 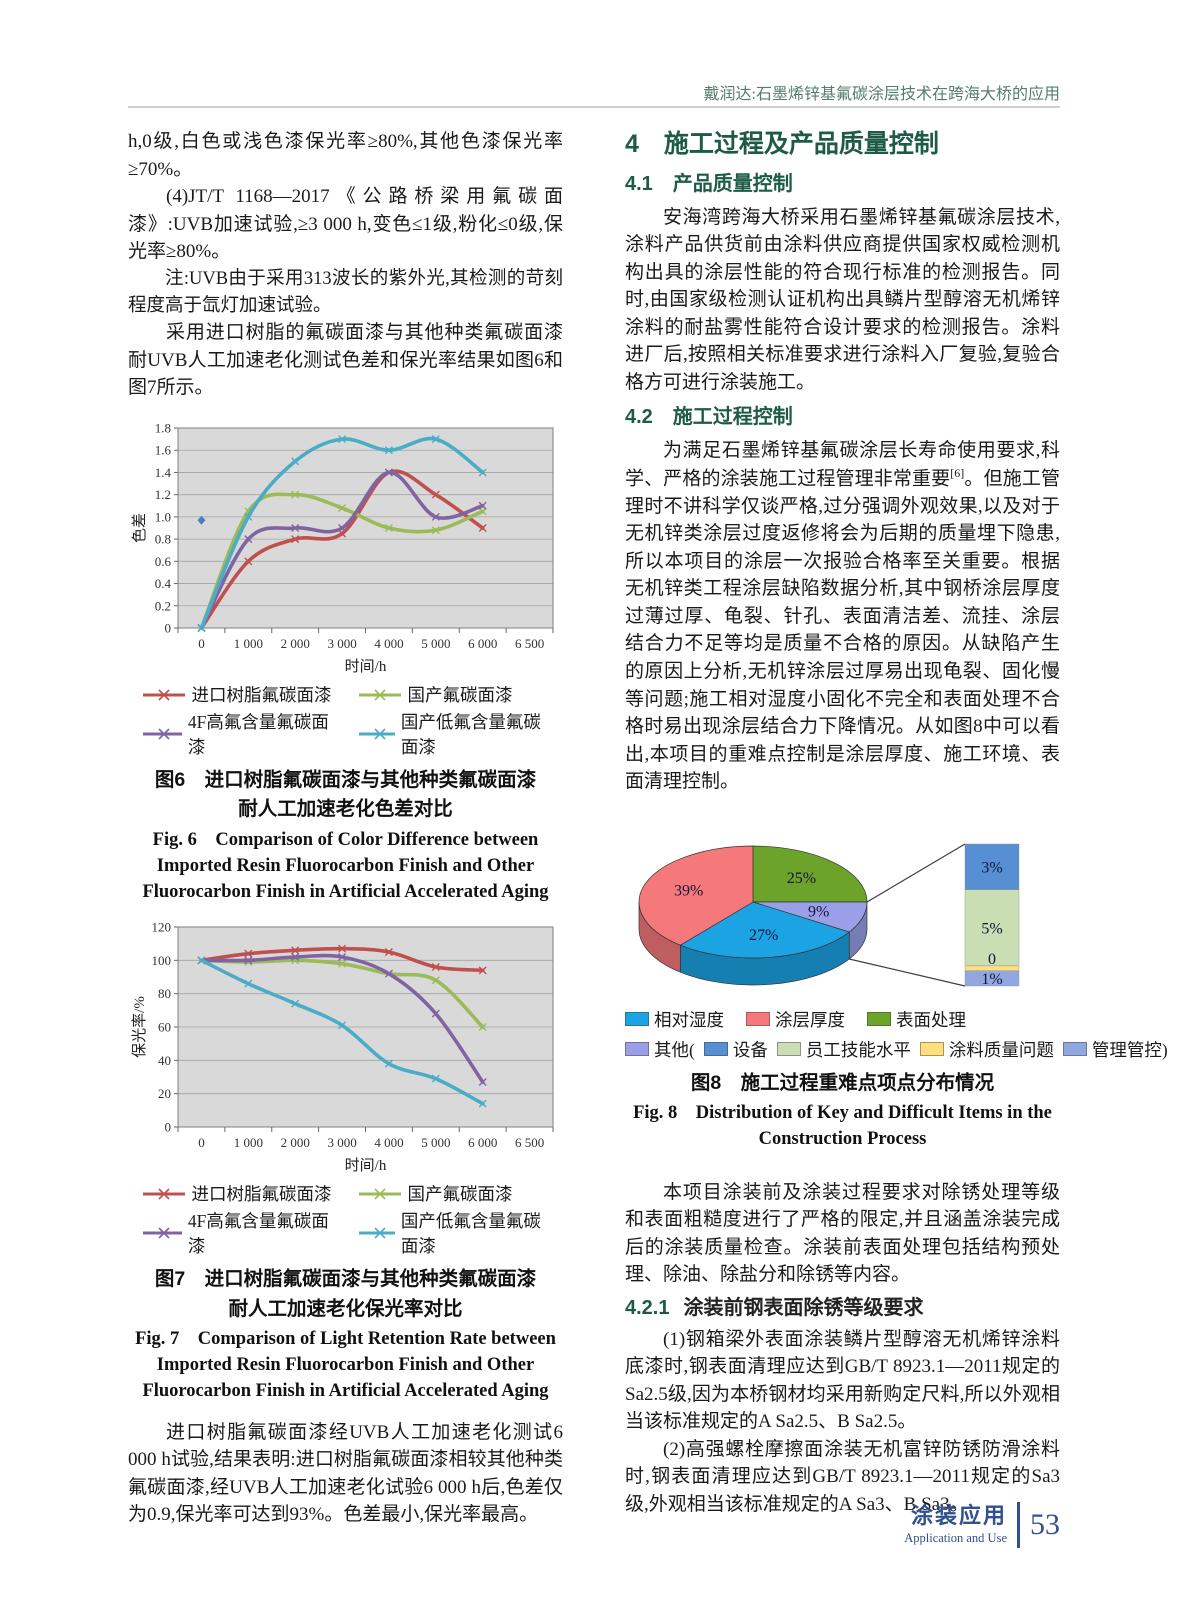 I want to click on legend-label: 管理管控), so click(x=1129, y=1049).